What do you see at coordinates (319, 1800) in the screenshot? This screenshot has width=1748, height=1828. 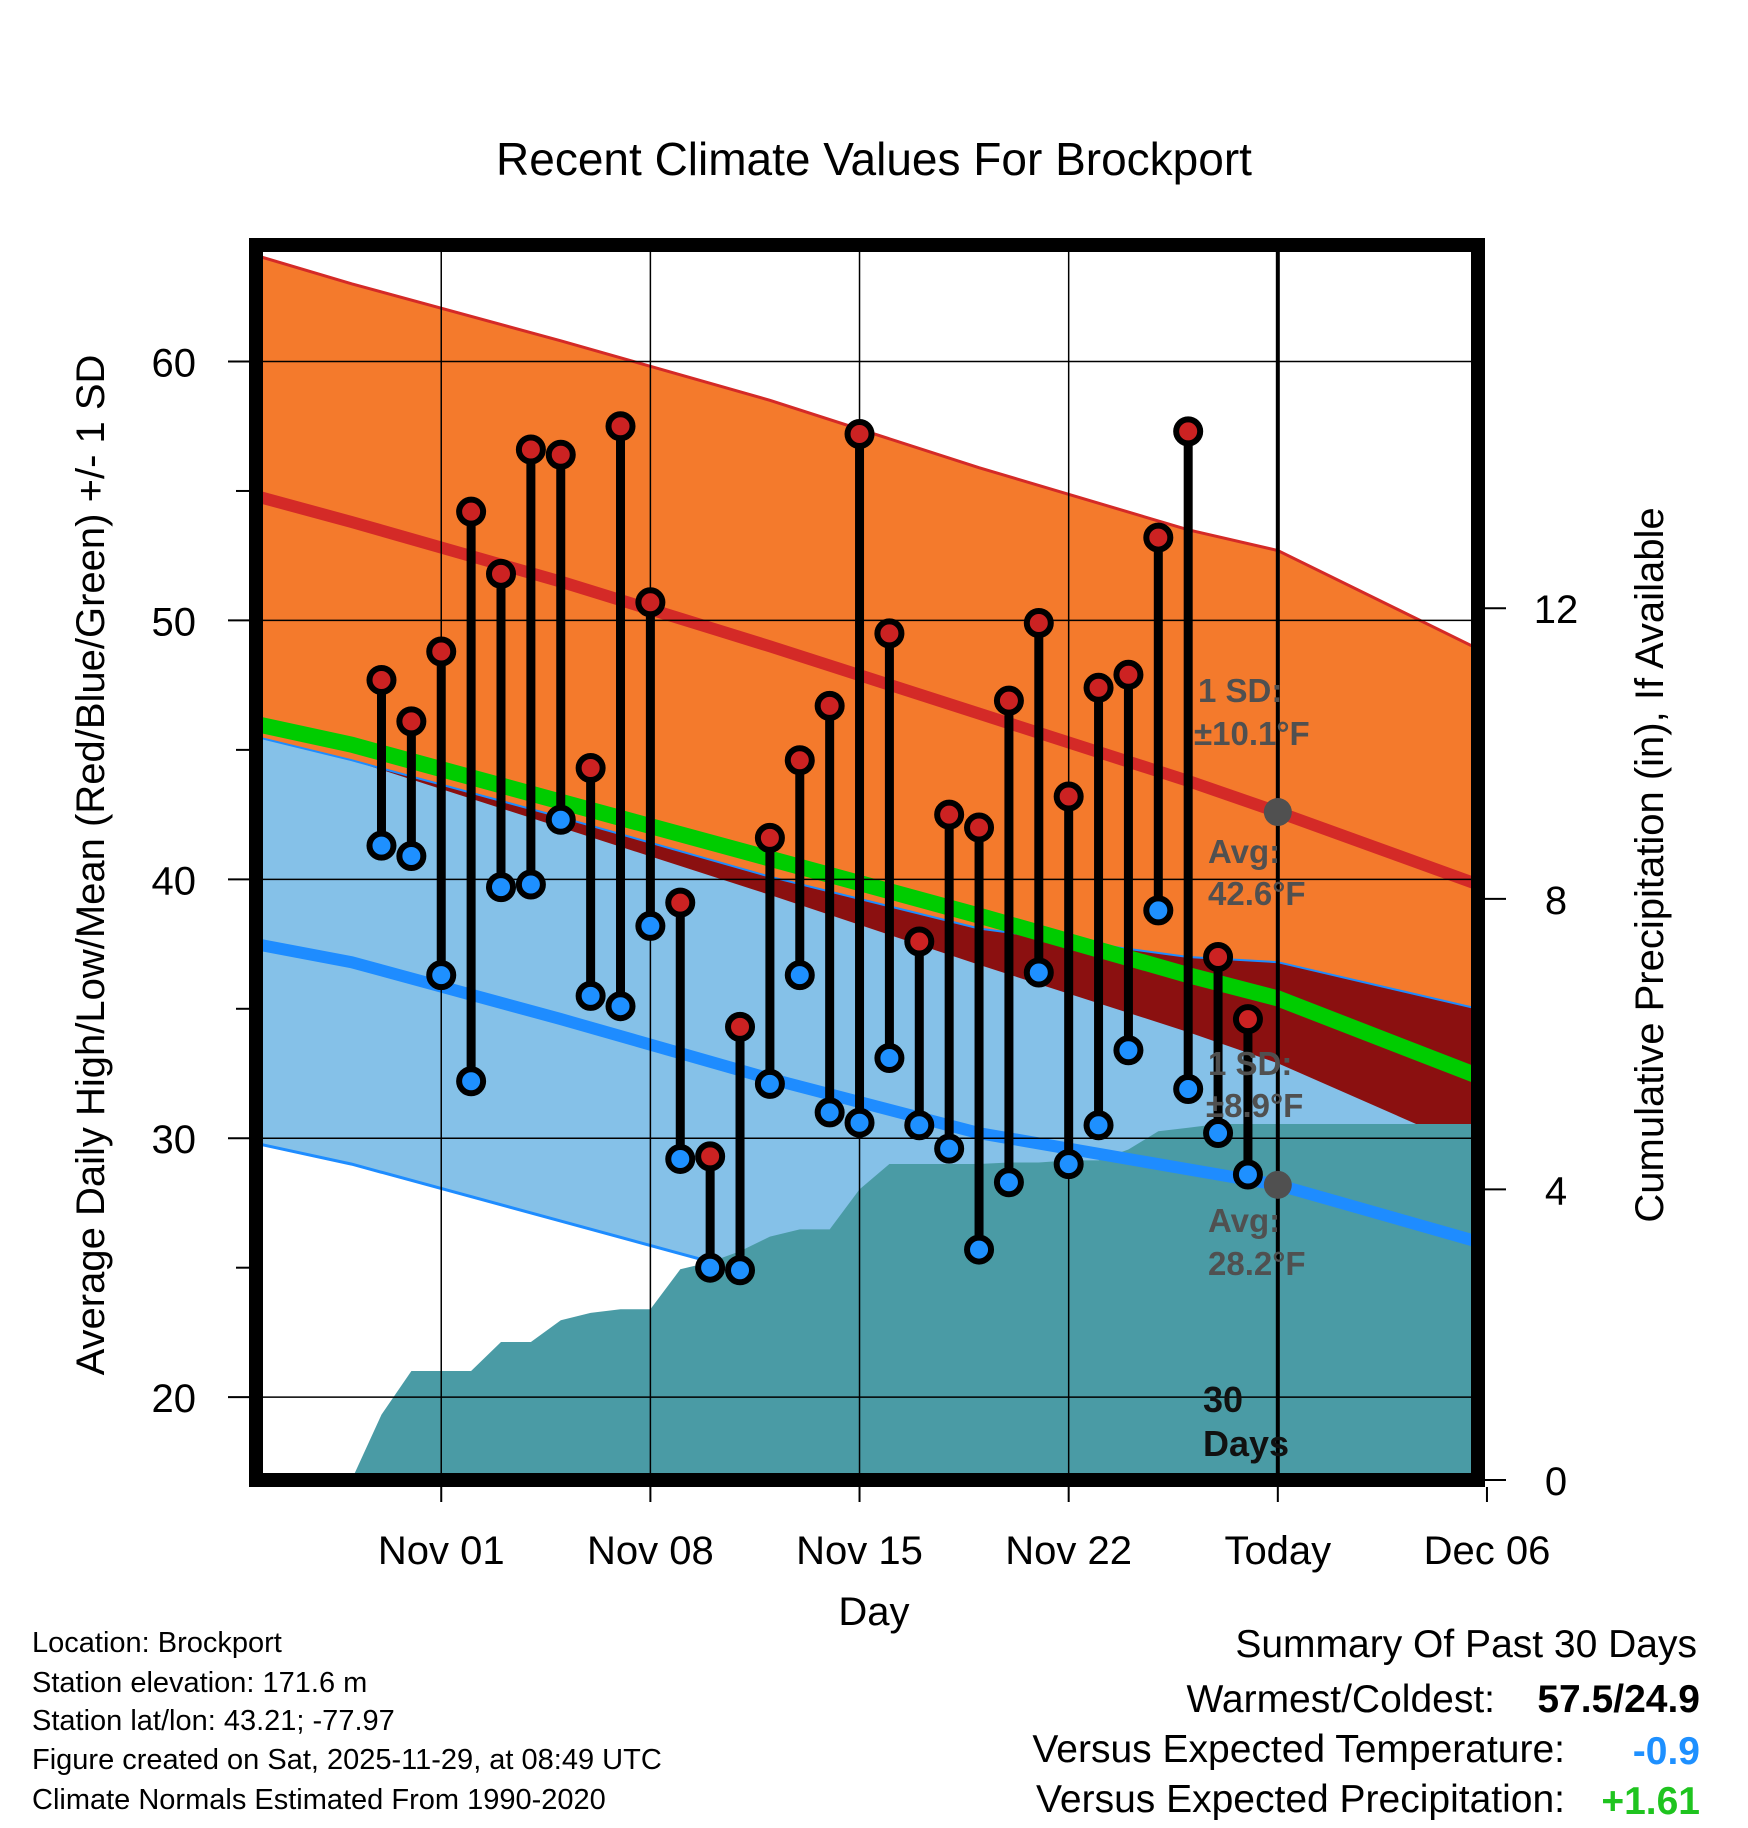 I see `footer-normals: Climate Normals Estimated From 1990-2020` at bounding box center [319, 1800].